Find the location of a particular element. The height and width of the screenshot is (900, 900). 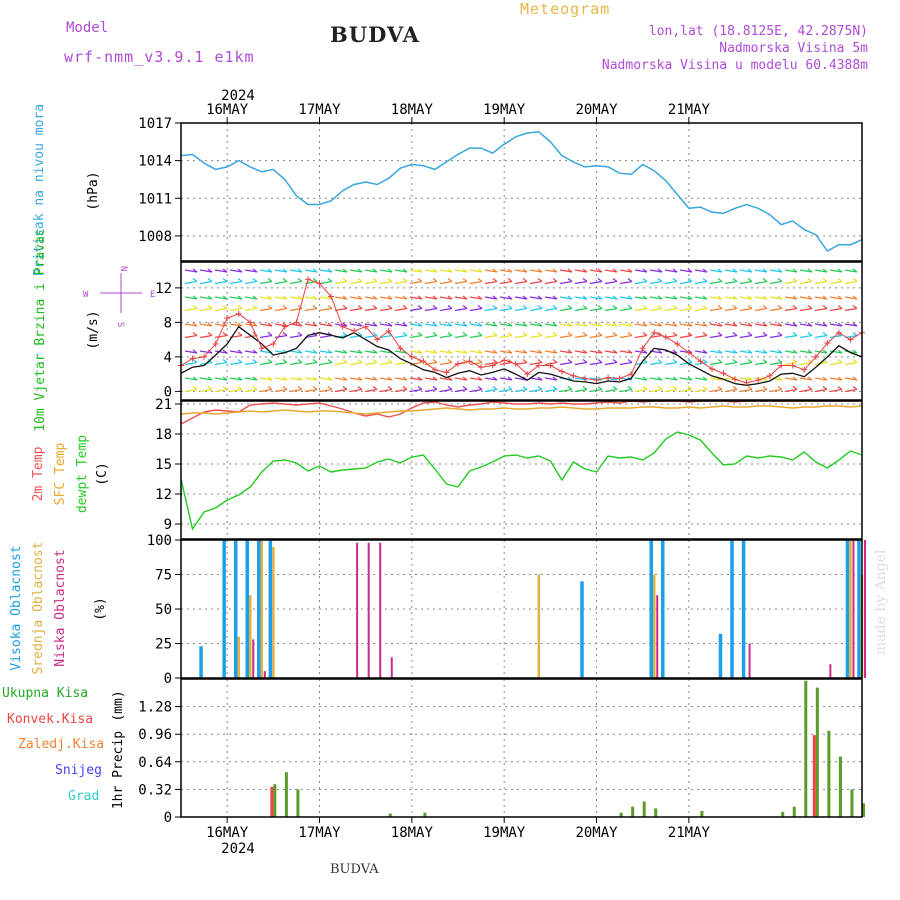

top-date-label: 21MAY is located at coordinates (689, 110).